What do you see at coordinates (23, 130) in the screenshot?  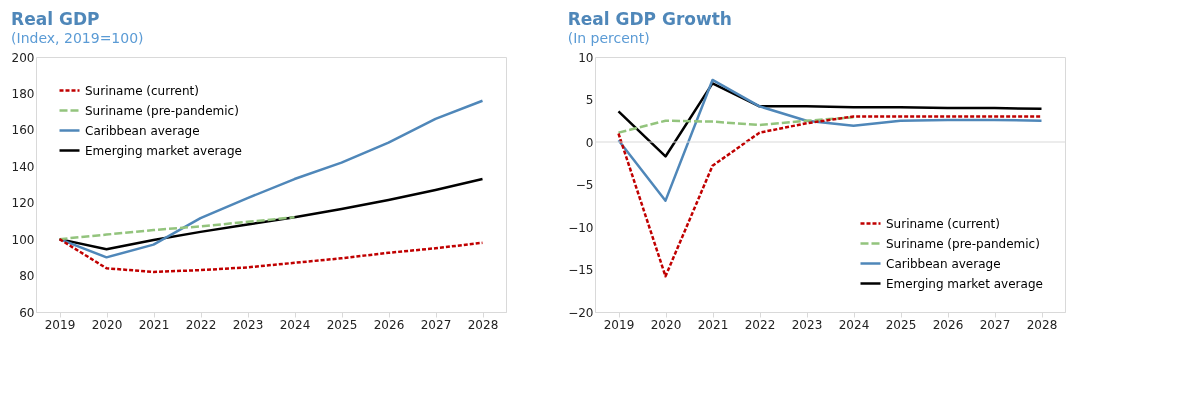 I see `y-tick-label: 160` at bounding box center [23, 130].